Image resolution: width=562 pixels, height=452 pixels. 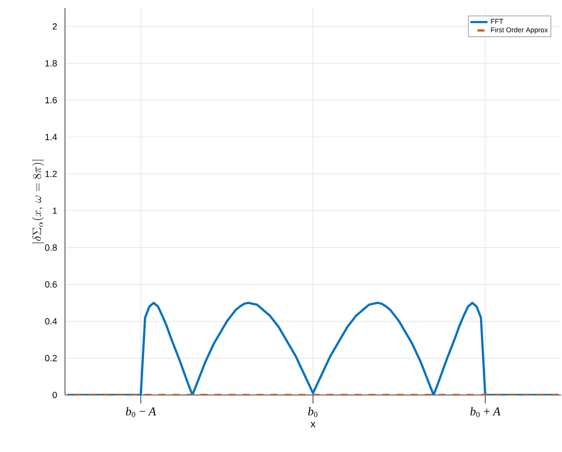 What do you see at coordinates (51, 173) in the screenshot?
I see `y-tick-label: 1.2` at bounding box center [51, 173].